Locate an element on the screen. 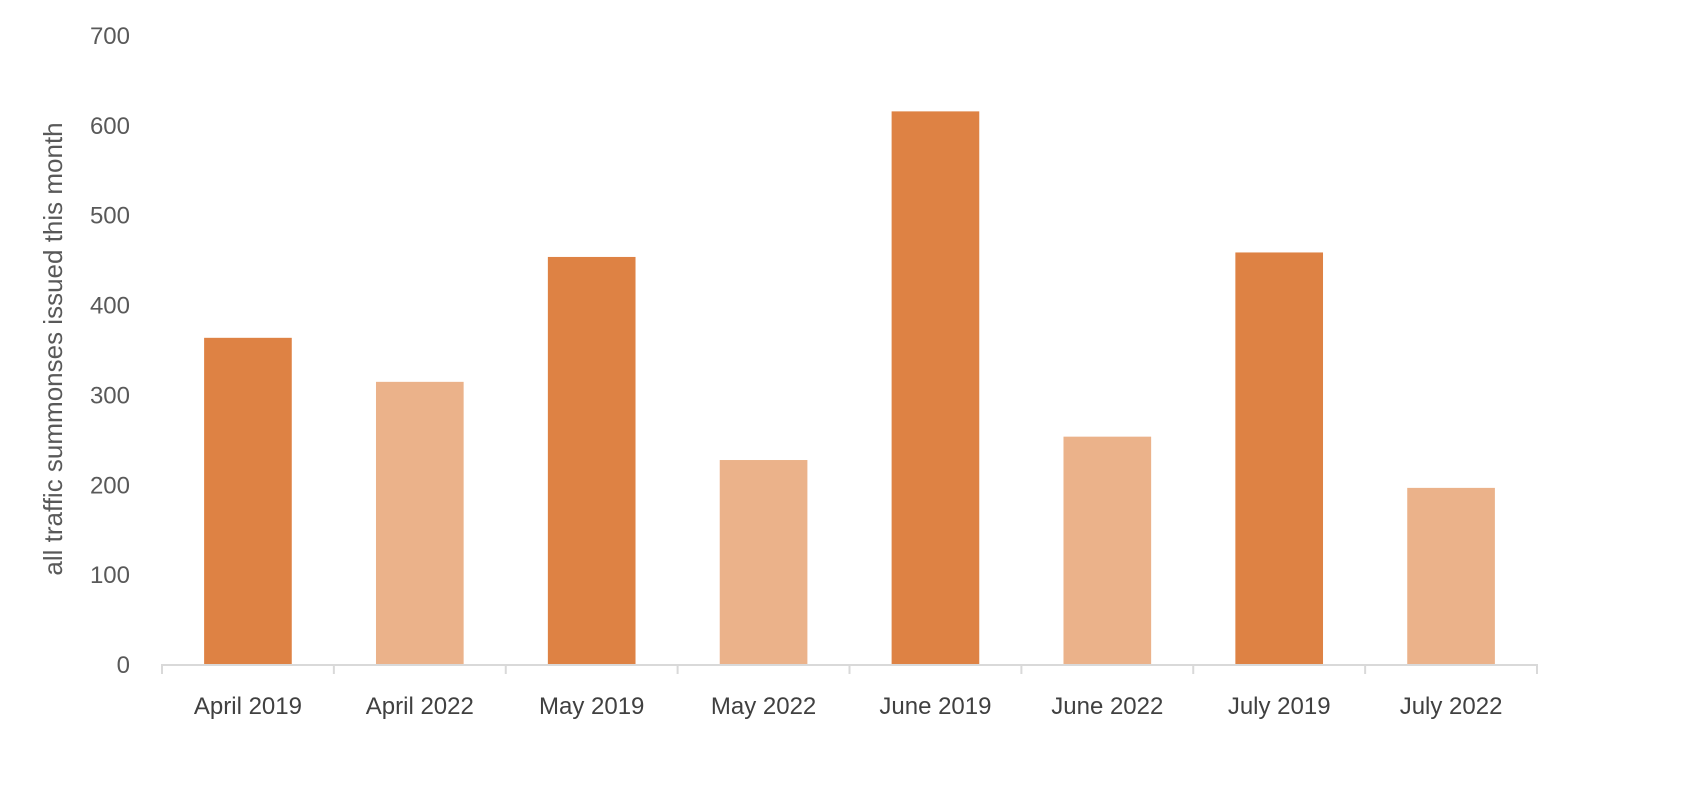 The image size is (1698, 794). bar-april-2019 is located at coordinates (248, 500).